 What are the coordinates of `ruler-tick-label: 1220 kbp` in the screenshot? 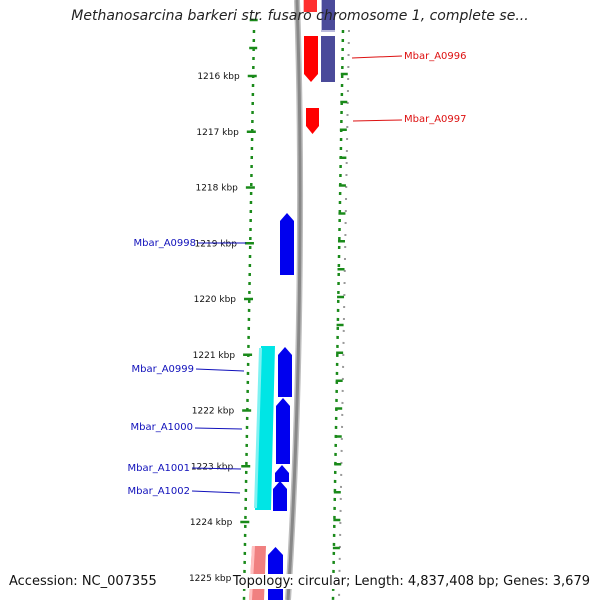 It's located at (215, 300).